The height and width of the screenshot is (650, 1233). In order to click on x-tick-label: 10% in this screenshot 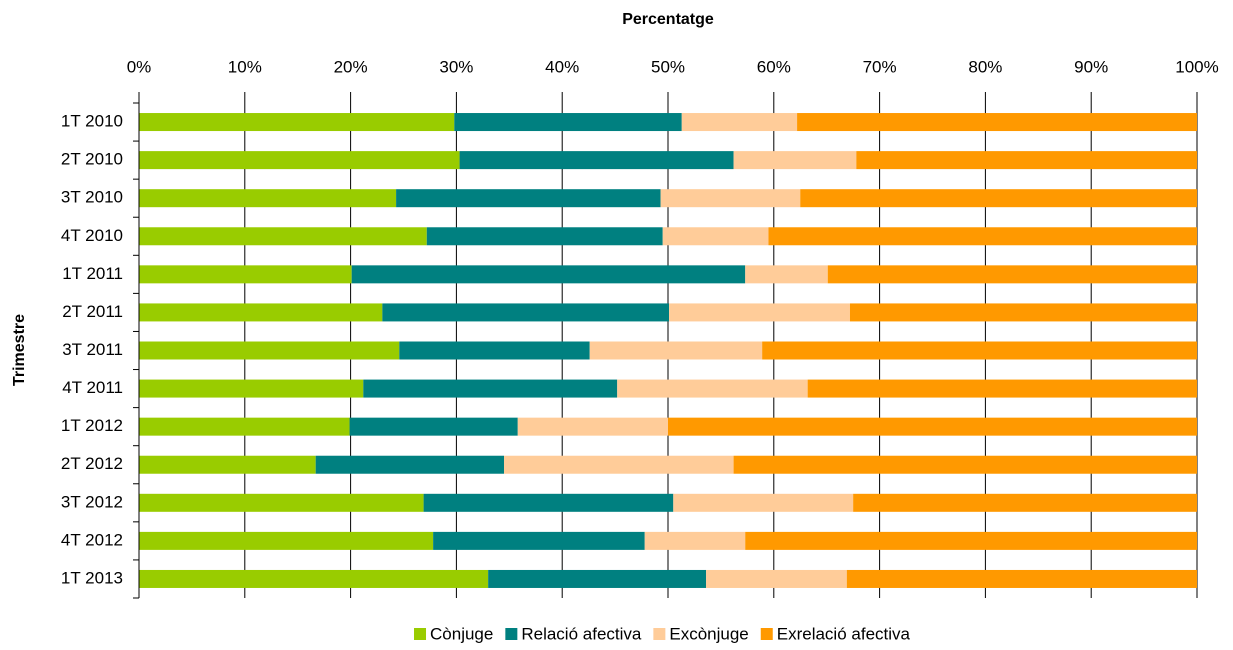, I will do `click(245, 66)`.